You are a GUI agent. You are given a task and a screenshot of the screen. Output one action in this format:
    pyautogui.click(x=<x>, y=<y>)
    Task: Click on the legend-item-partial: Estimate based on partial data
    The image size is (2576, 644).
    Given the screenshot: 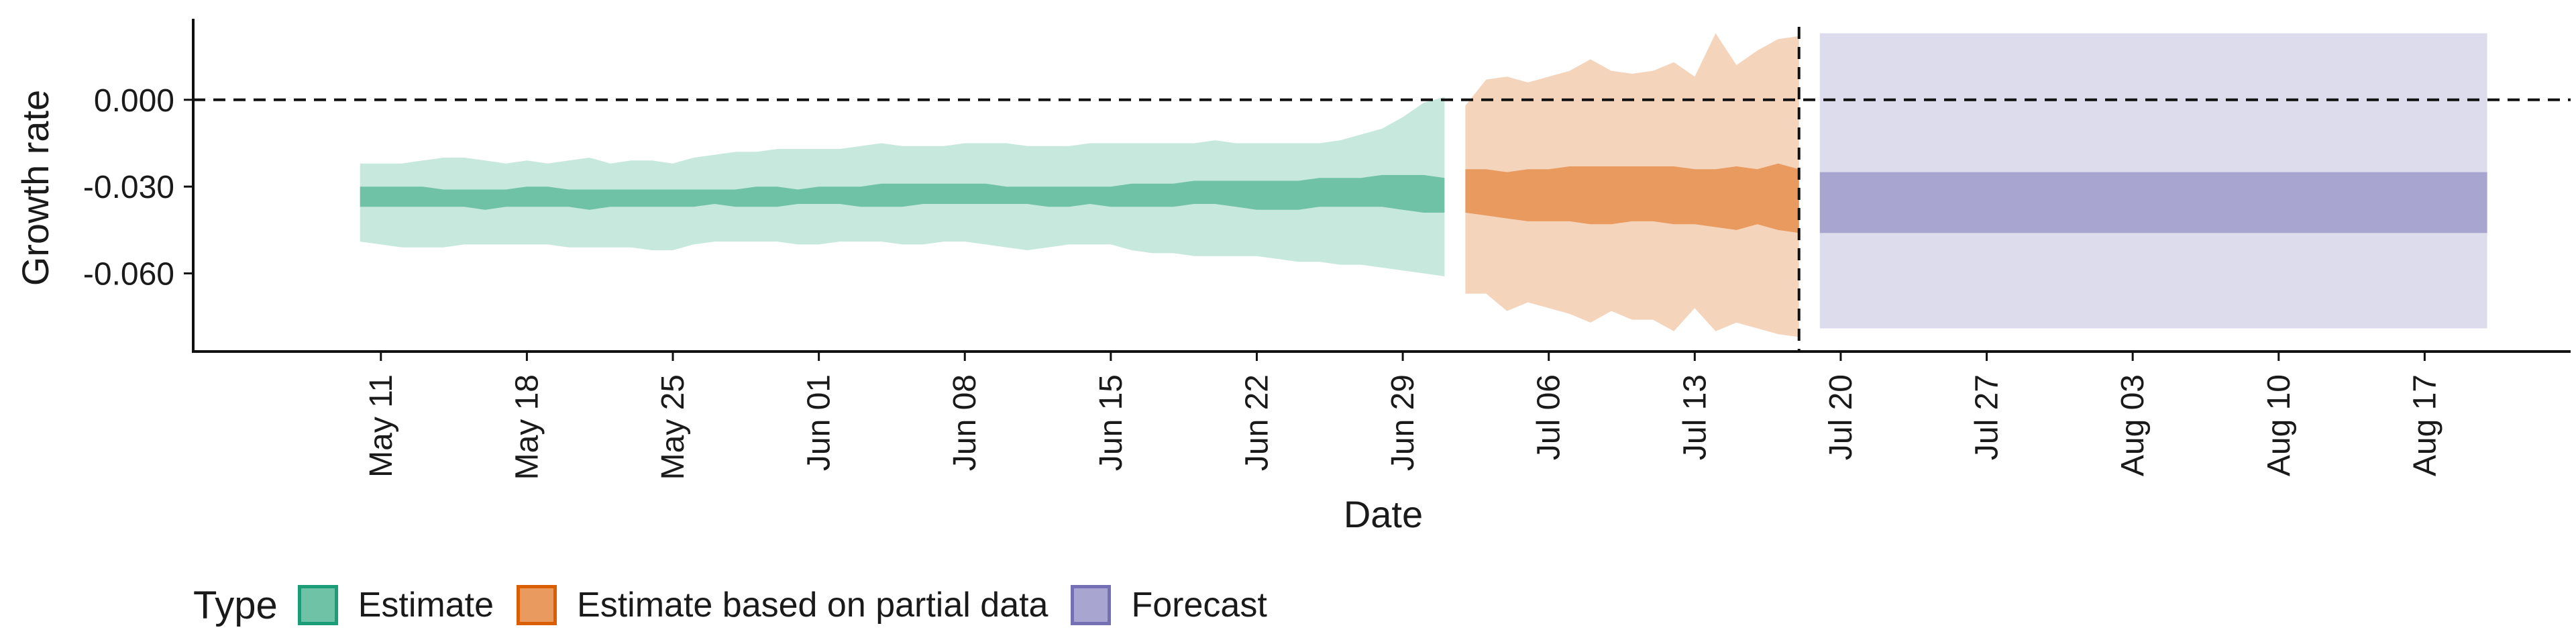 What is the action you would take?
    pyautogui.click(x=782, y=605)
    